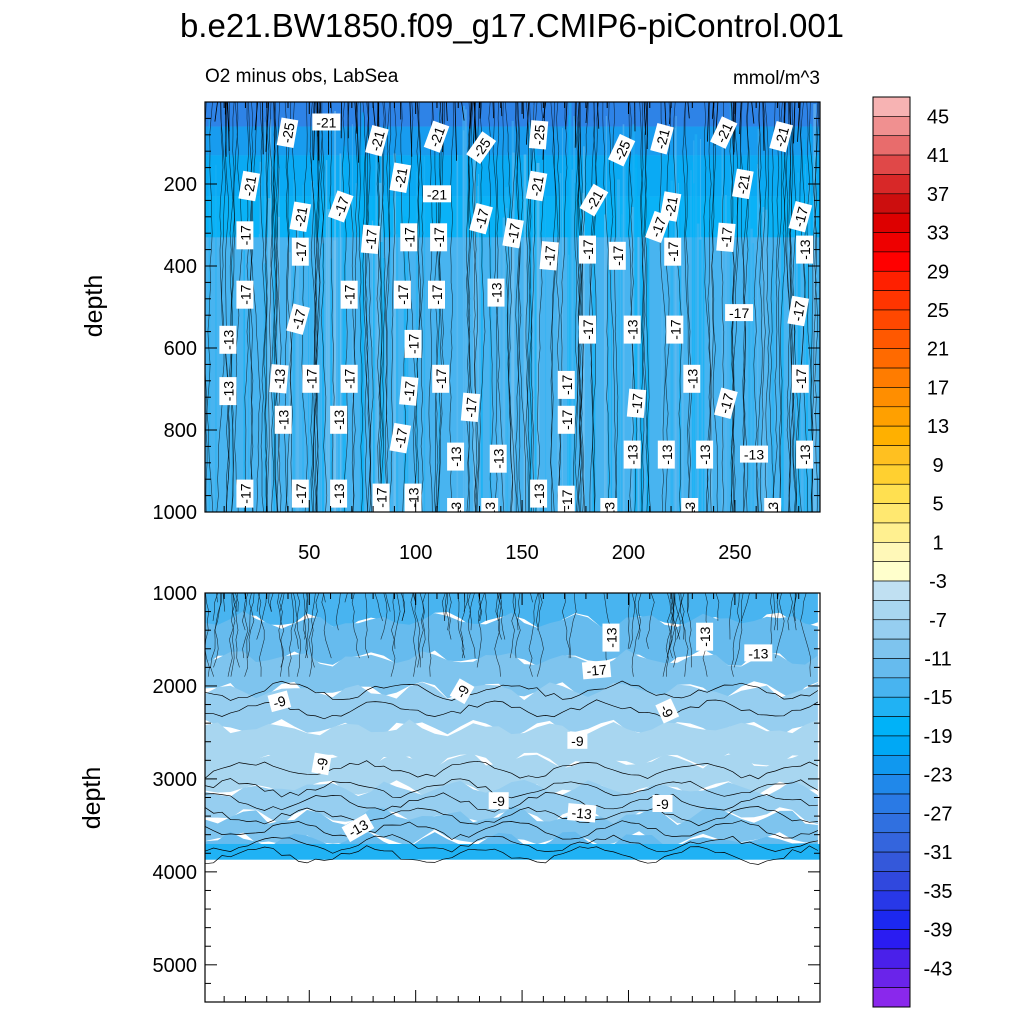 Image resolution: width=1024 pixels, height=1024 pixels. Describe the element at coordinates (628, 553) in the screenshot. I see `x-tick-label: 200` at that location.